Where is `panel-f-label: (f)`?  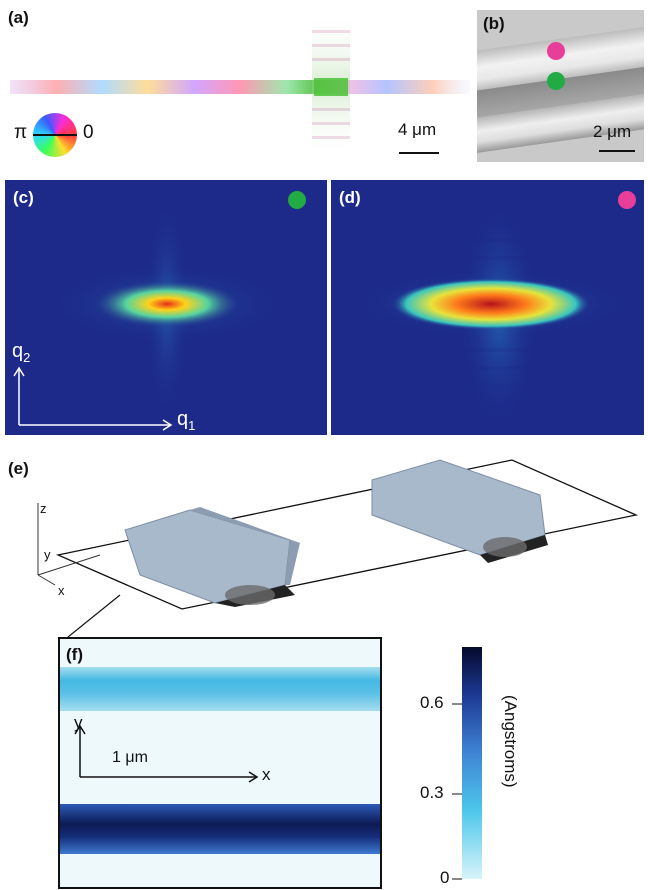
panel-f-label: (f) is located at coordinates (74, 654).